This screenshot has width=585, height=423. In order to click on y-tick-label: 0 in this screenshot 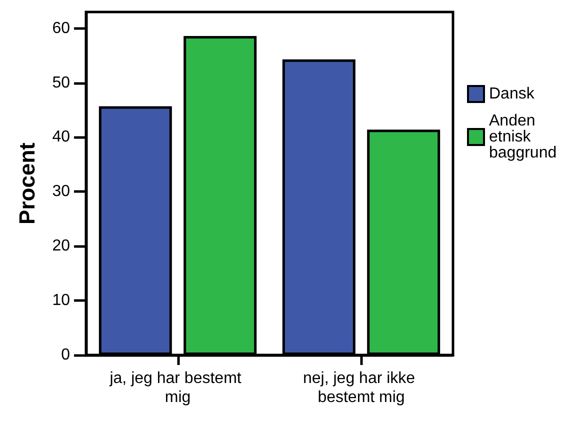, I will do `click(65, 355)`.